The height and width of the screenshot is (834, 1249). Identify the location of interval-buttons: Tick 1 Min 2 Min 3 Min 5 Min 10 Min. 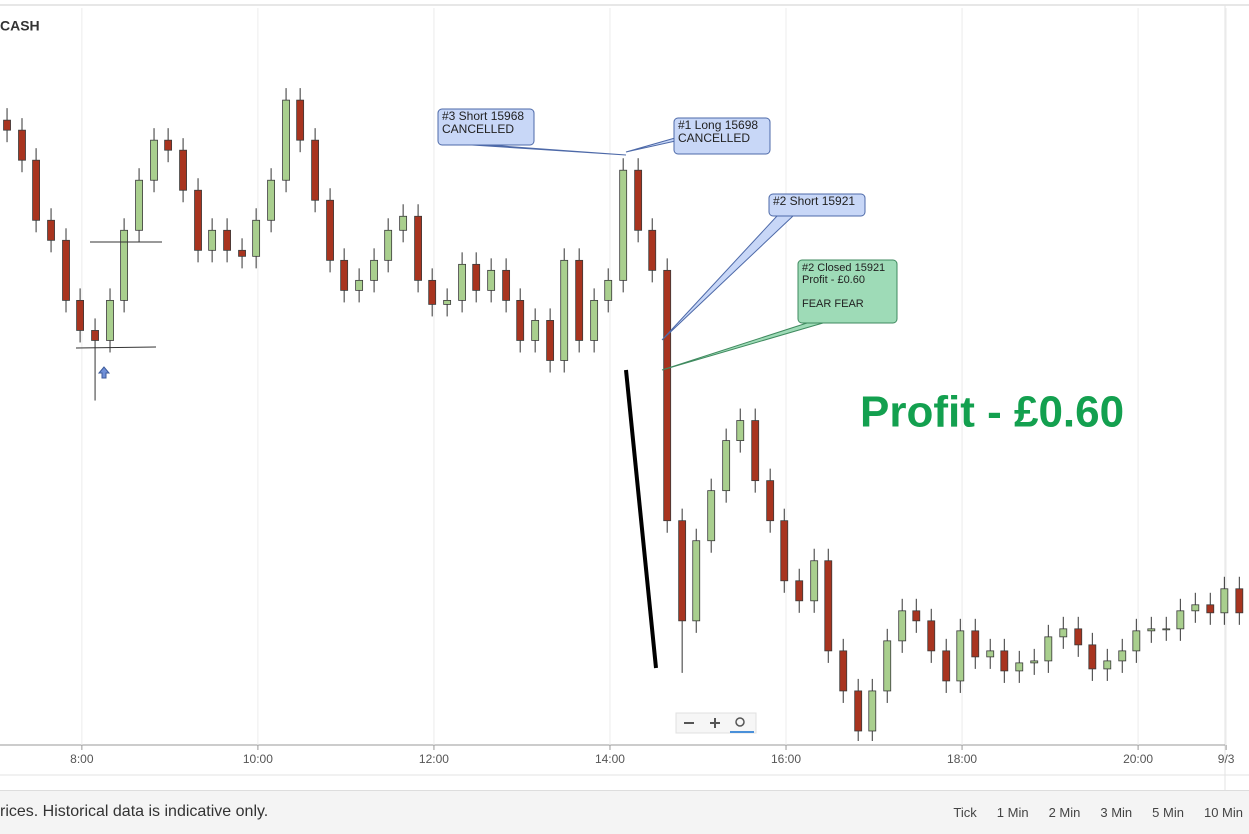
(1098, 812).